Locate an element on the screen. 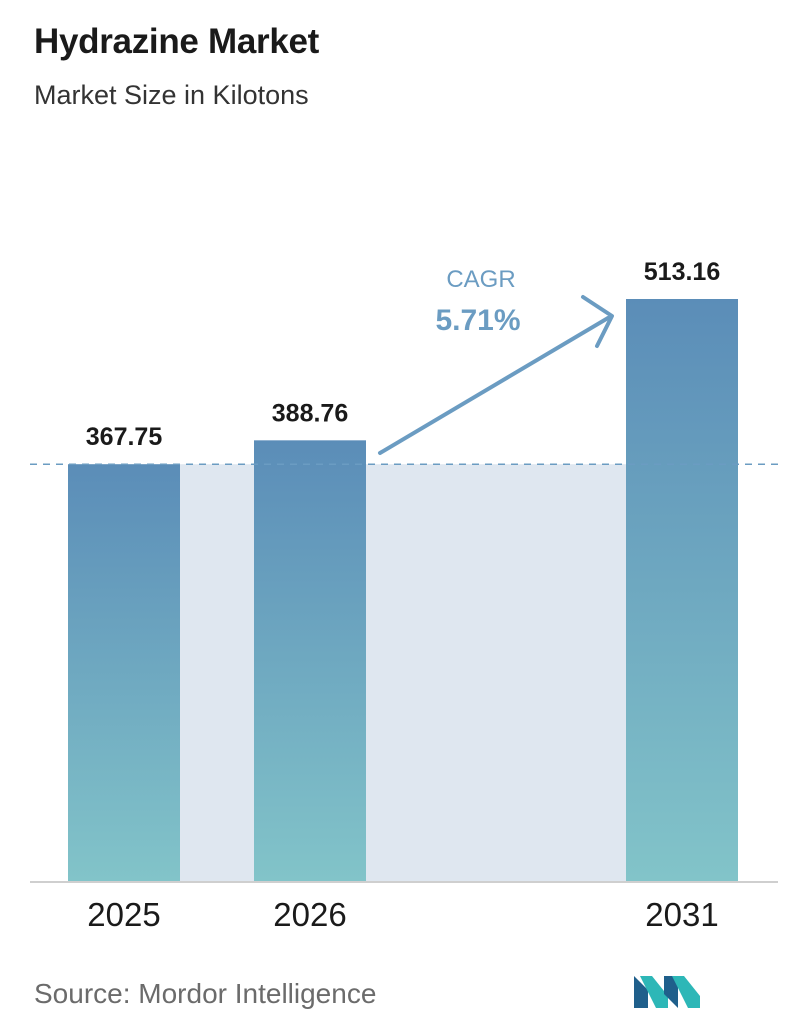  data-label: 367.75 is located at coordinates (124, 437).